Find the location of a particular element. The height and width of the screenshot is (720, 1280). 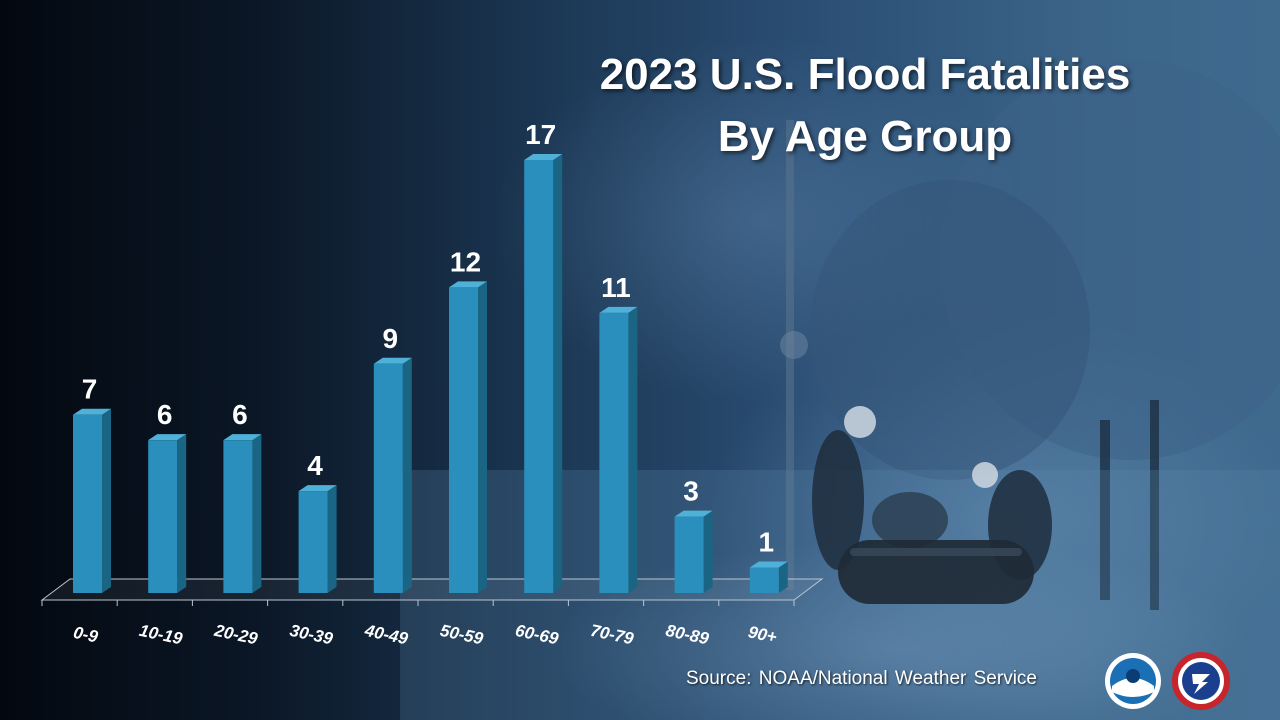

value-label: 1 is located at coordinates (767, 542).